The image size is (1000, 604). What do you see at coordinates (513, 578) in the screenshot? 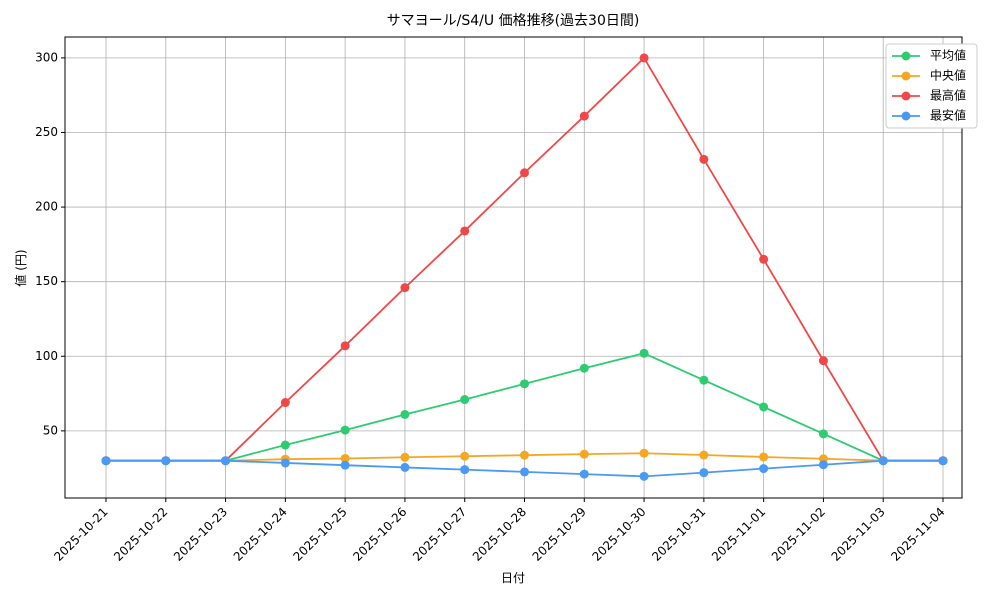
I see `x-axis-label: 日付` at bounding box center [513, 578].